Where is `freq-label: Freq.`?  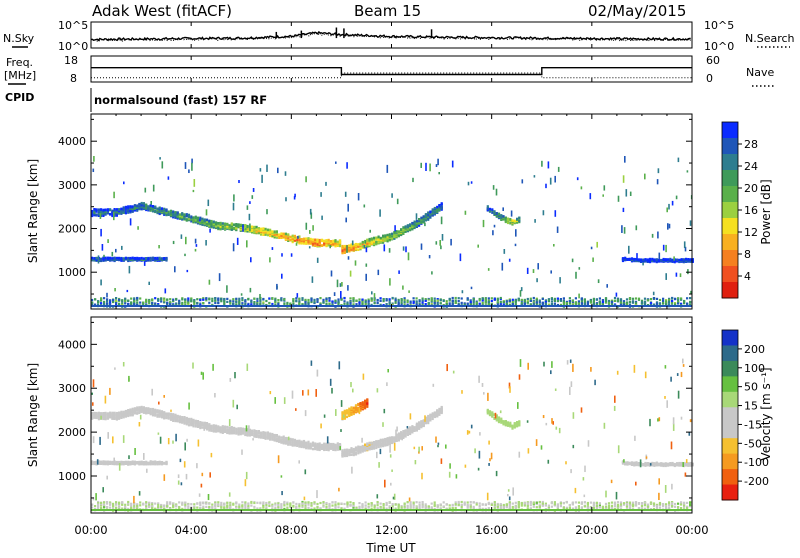 freq-label: Freq. is located at coordinates (19, 62).